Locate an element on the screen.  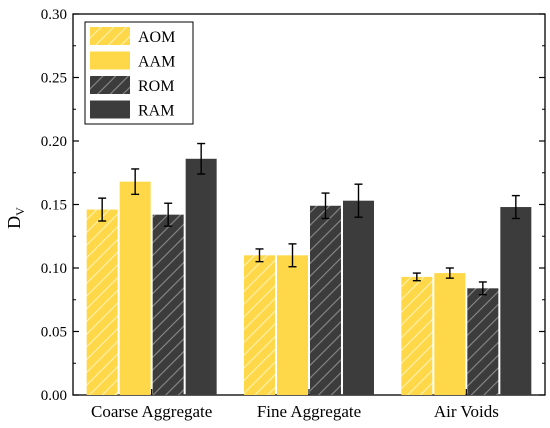
y-tick-label: 0.20 is located at coordinates (54, 142).